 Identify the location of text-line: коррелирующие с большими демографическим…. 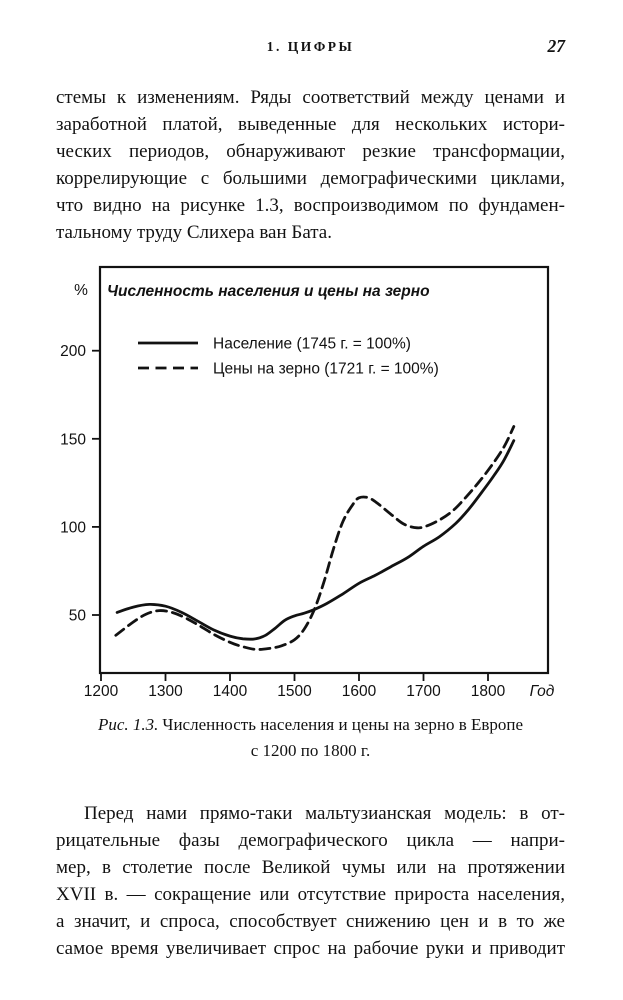
(310, 178).